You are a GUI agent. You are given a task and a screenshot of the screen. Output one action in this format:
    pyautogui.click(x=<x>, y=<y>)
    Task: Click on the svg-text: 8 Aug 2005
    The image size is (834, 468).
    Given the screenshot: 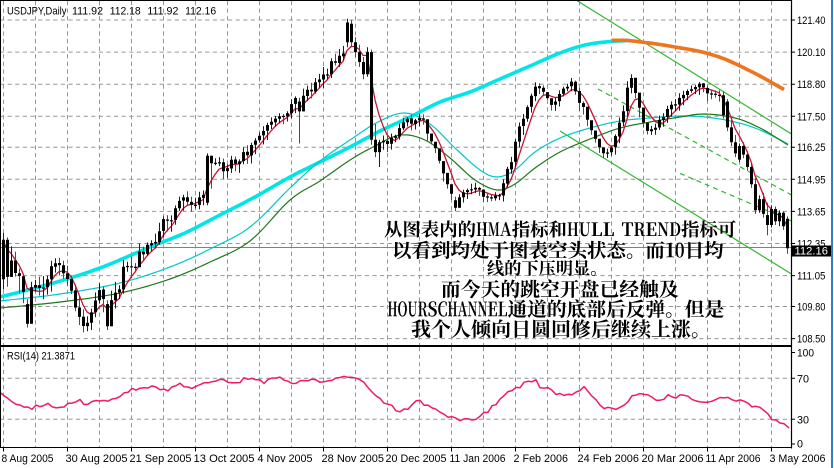 What is the action you would take?
    pyautogui.click(x=28, y=459)
    